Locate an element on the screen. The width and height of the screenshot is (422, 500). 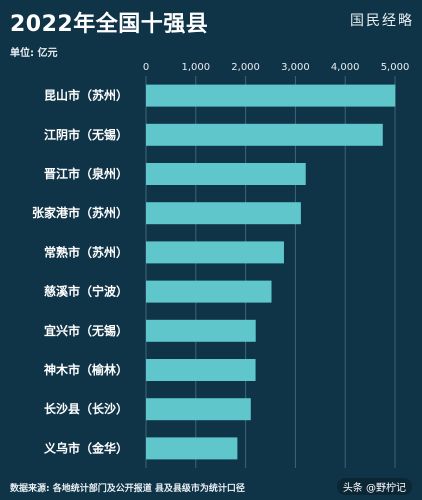
category-label: 江阴市（无锡） is located at coordinates (86, 134).